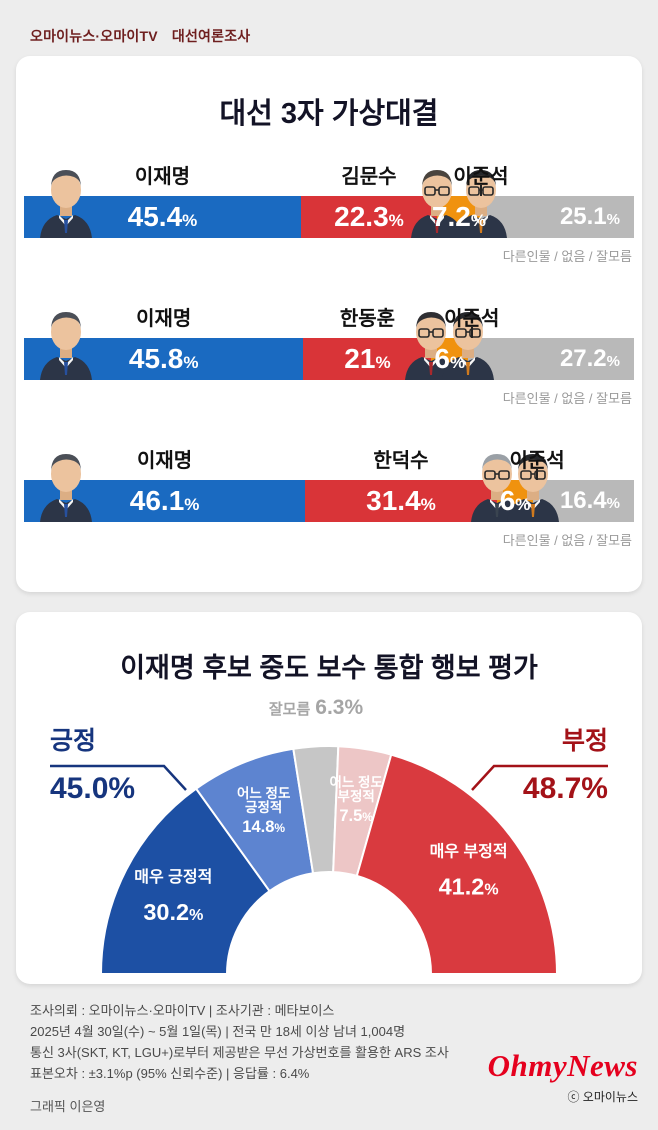 The image size is (658, 1130). What do you see at coordinates (458, 216) in the screenshot?
I see `percent-label: 7.2%` at bounding box center [458, 216].